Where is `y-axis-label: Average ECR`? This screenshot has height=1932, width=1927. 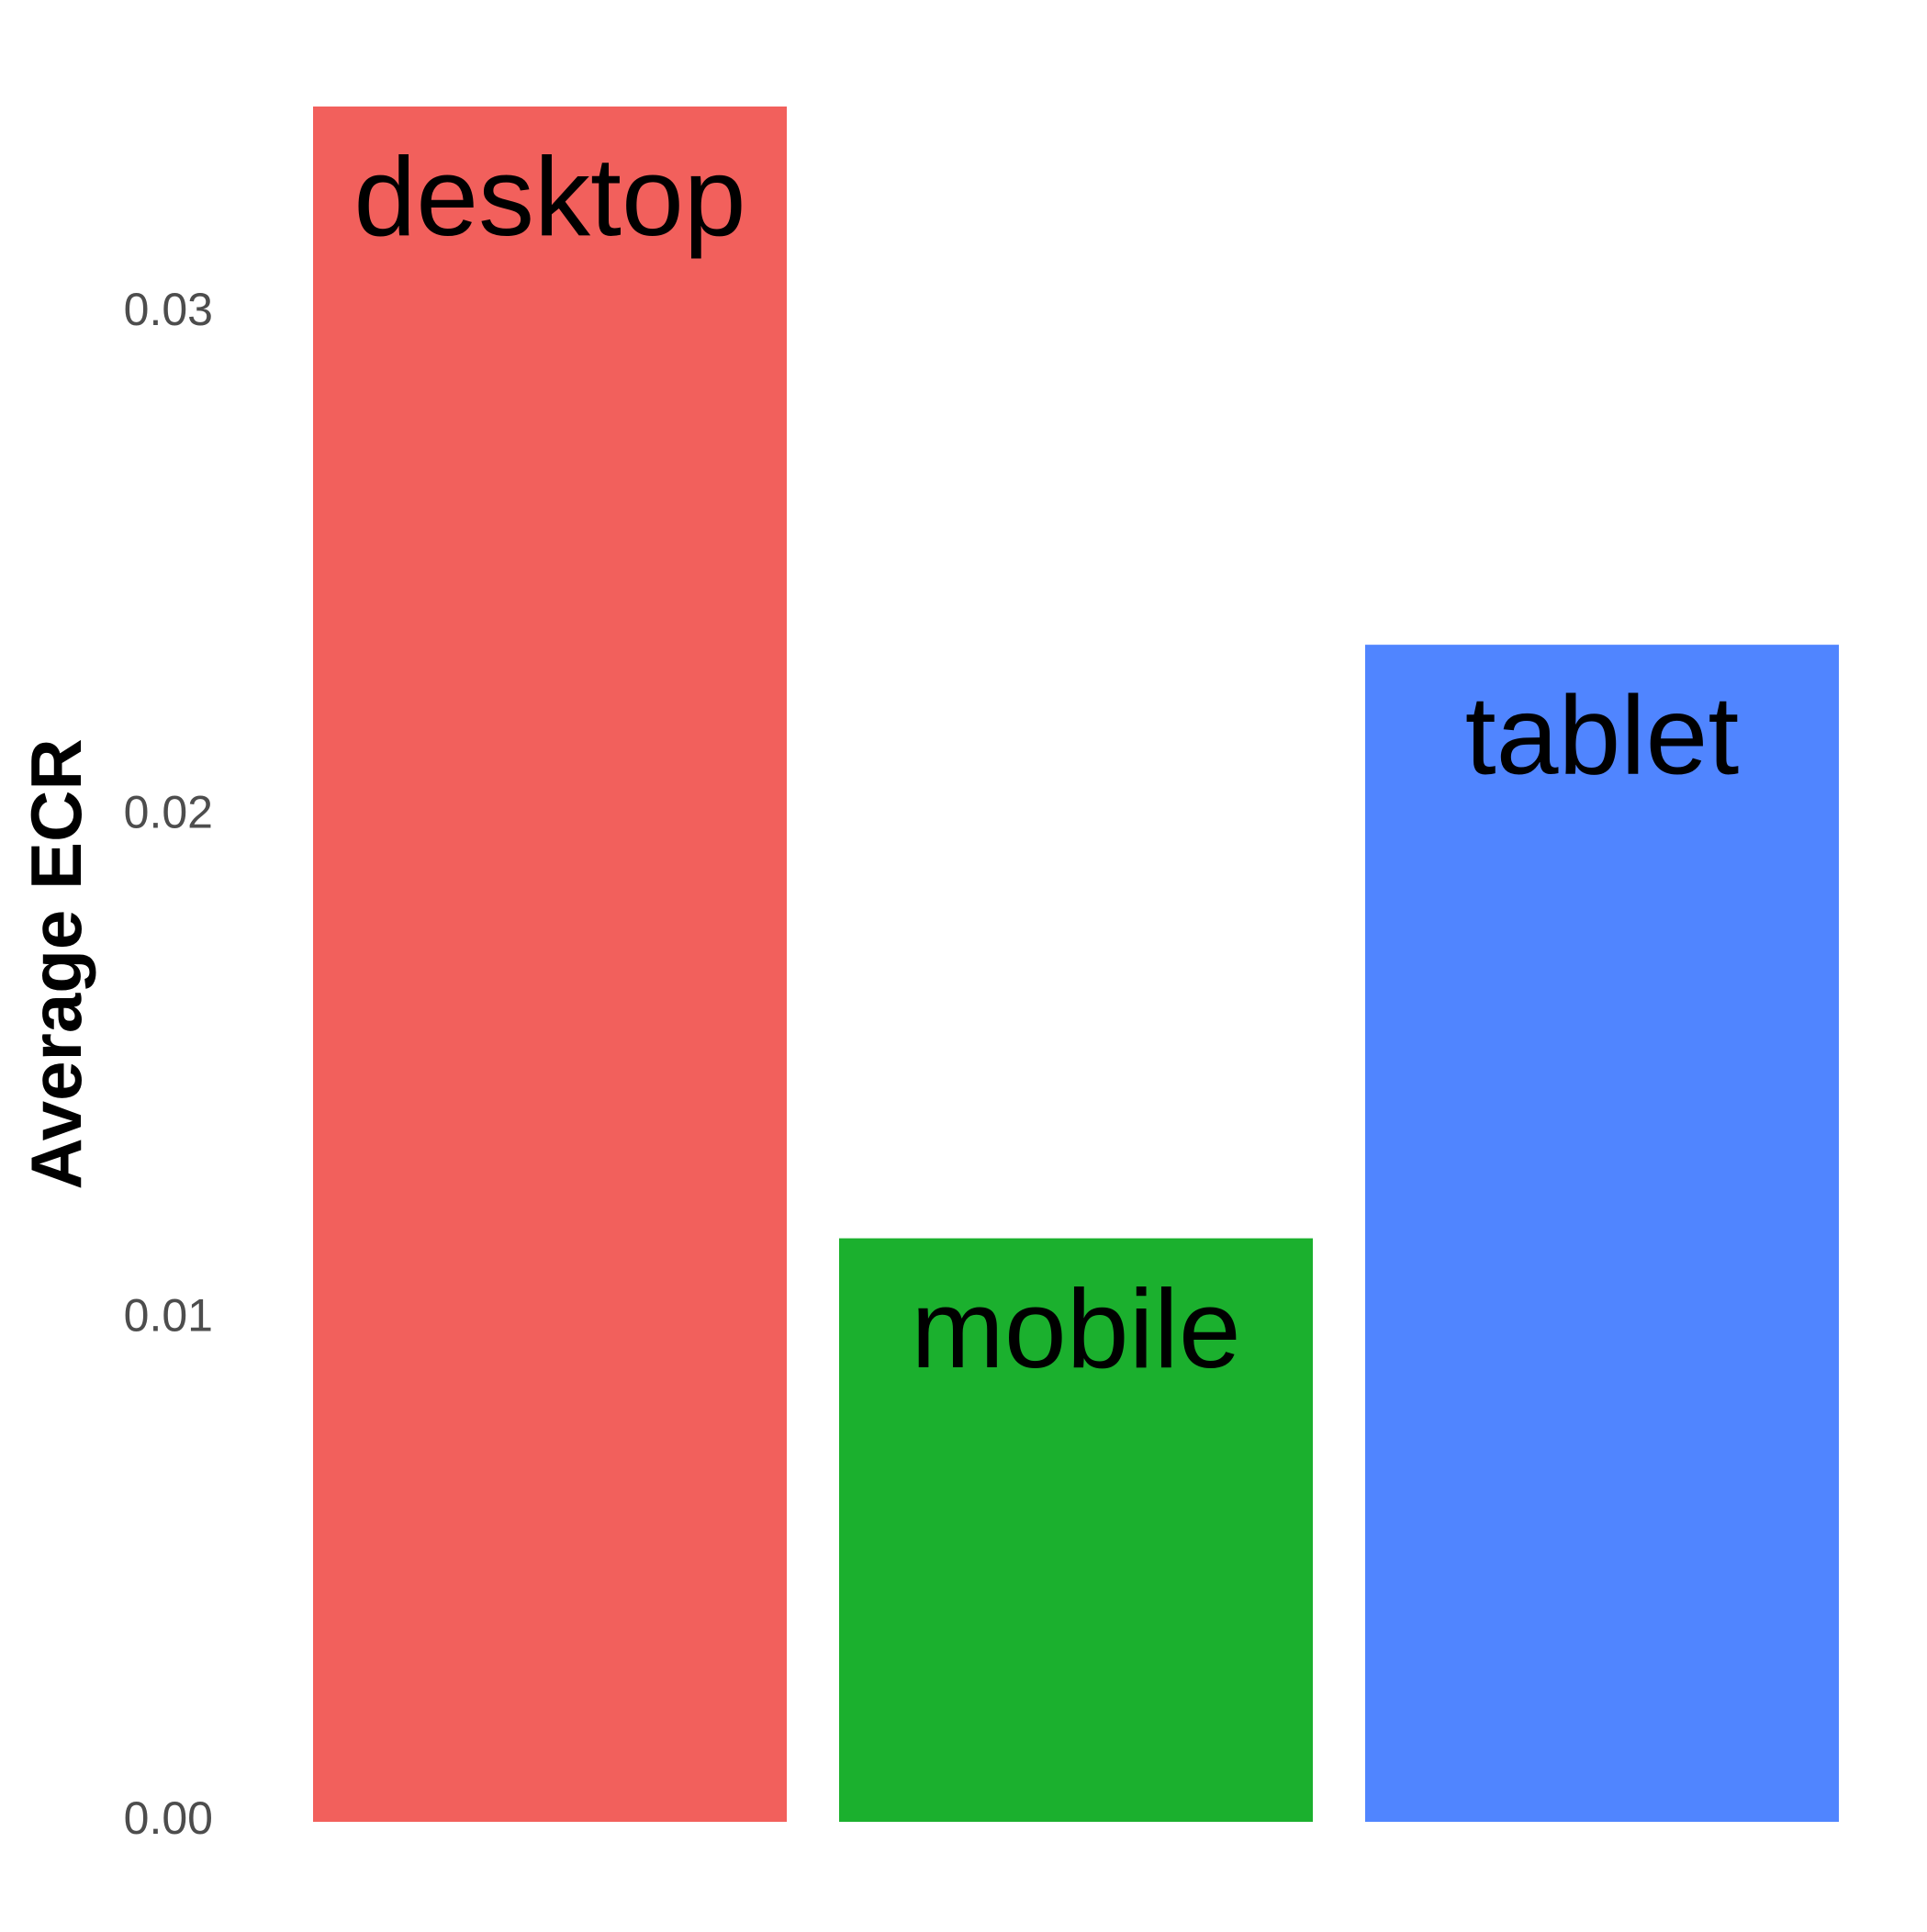 y-axis-label: Average ECR is located at coordinates (56, 964).